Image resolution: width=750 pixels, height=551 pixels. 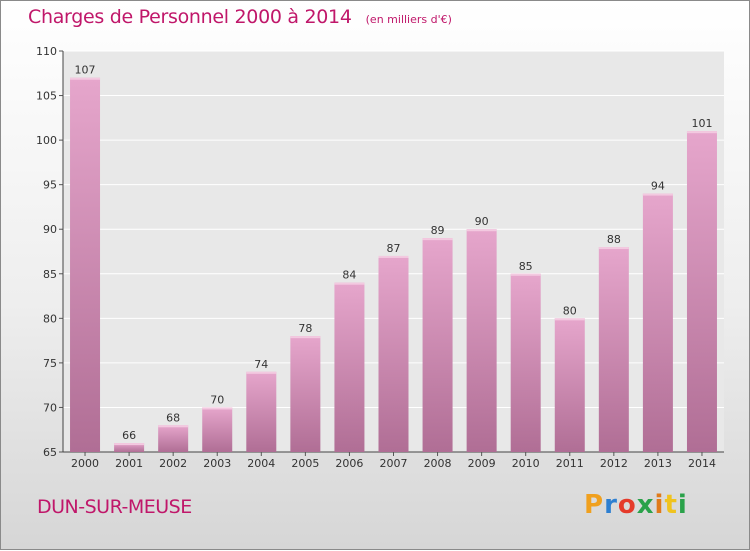 I want to click on x-tick-label: 2002, so click(x=173, y=463).